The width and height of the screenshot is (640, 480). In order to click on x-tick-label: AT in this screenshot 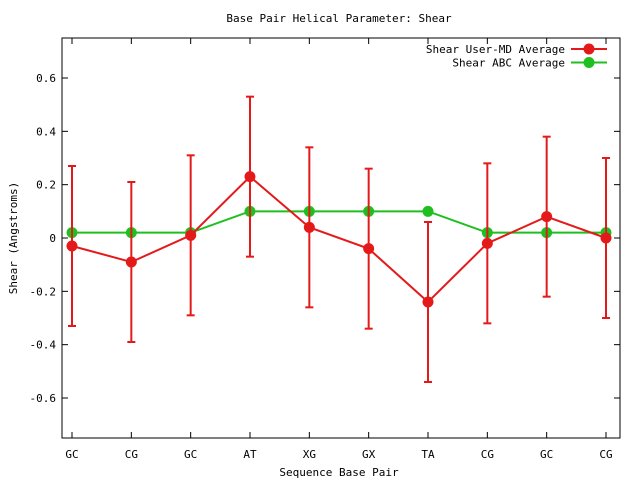, I will do `click(250, 454)`.